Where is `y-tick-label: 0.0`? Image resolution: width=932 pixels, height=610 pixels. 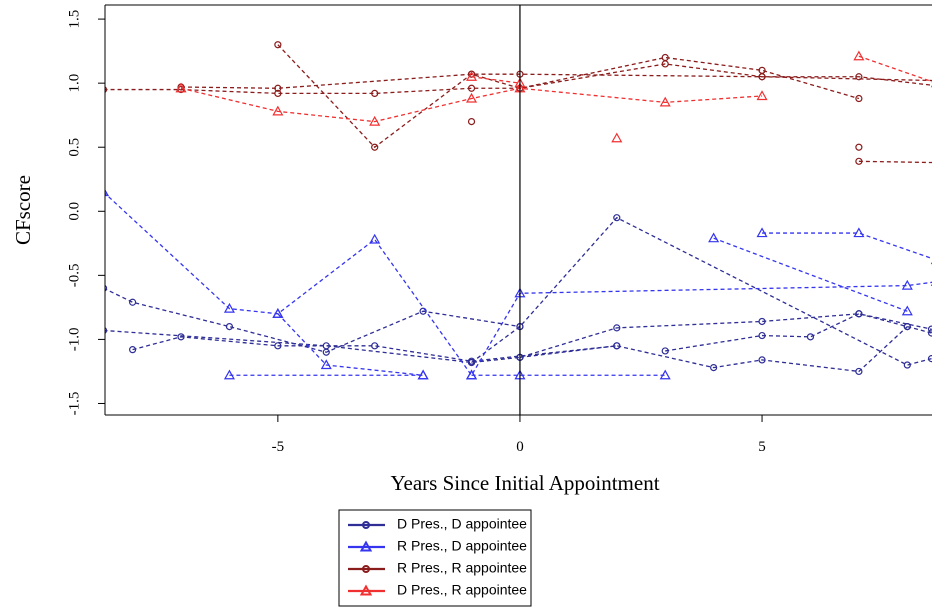
y-tick-label: 0.0 is located at coordinates (74, 211).